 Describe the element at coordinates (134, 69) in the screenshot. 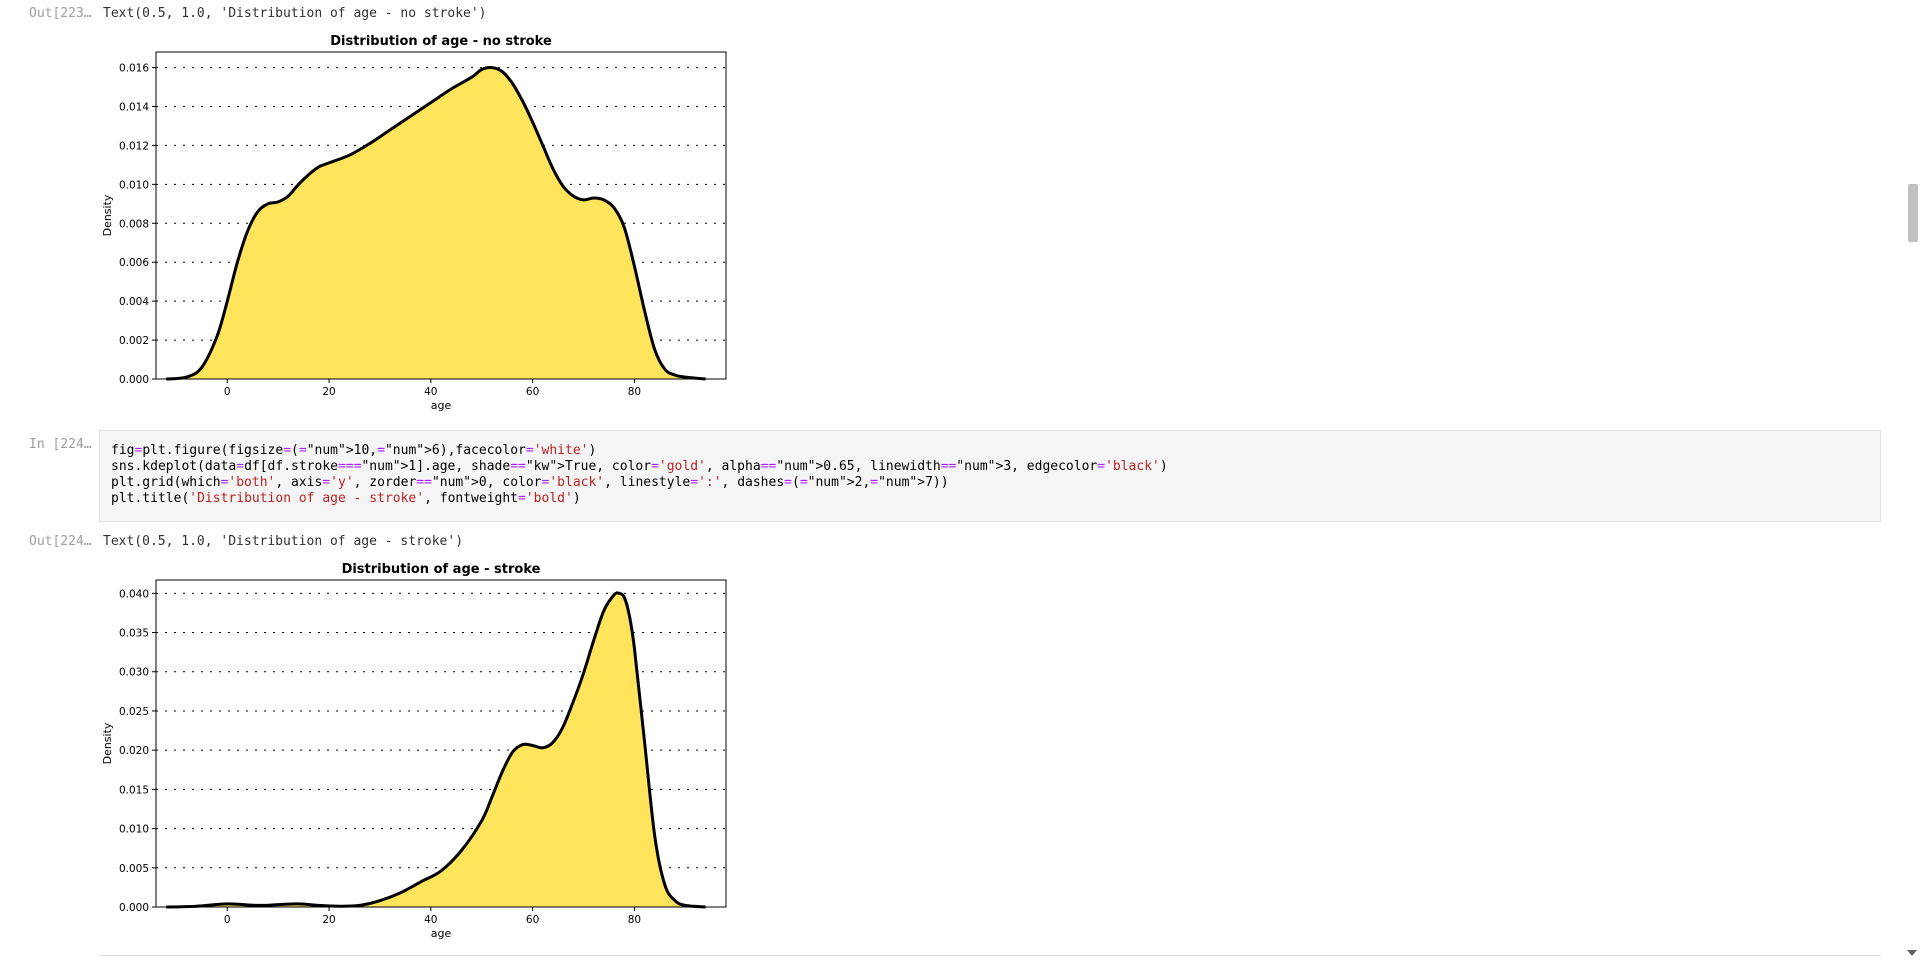

I see `y-tick-label: 0.016` at that location.